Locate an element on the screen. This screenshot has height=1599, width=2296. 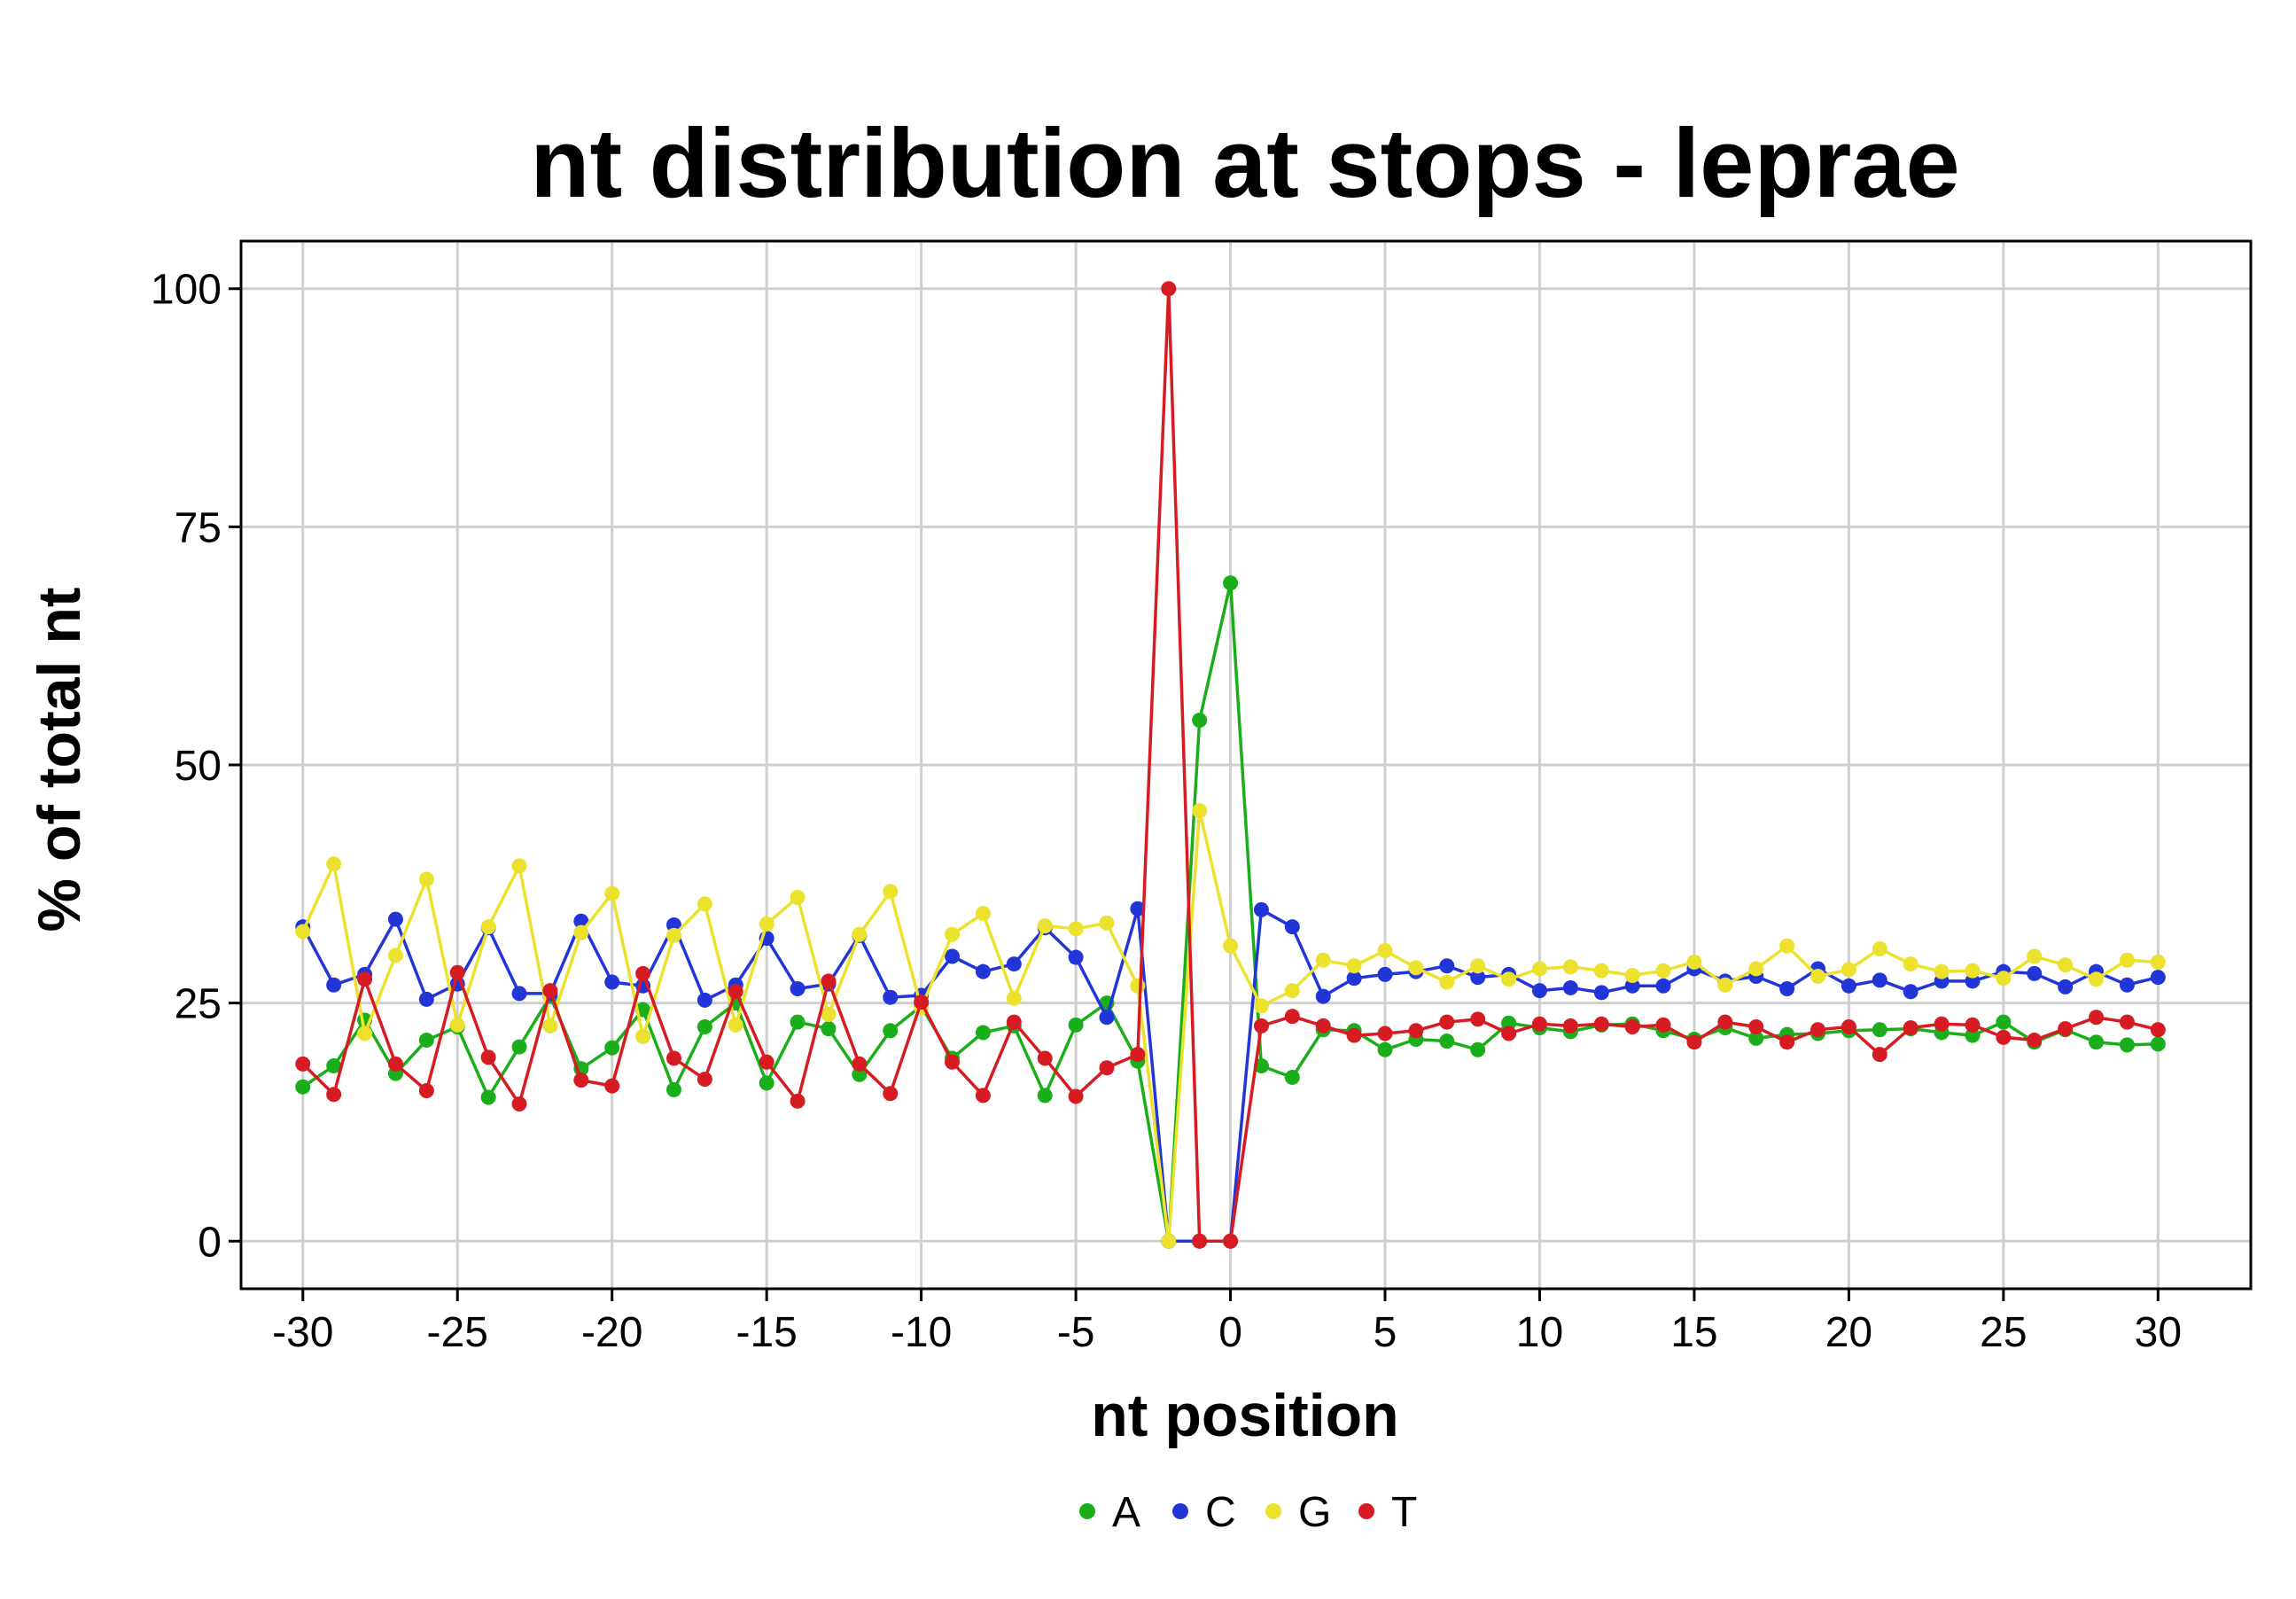
legend-label-C: C is located at coordinates (1220, 1512).